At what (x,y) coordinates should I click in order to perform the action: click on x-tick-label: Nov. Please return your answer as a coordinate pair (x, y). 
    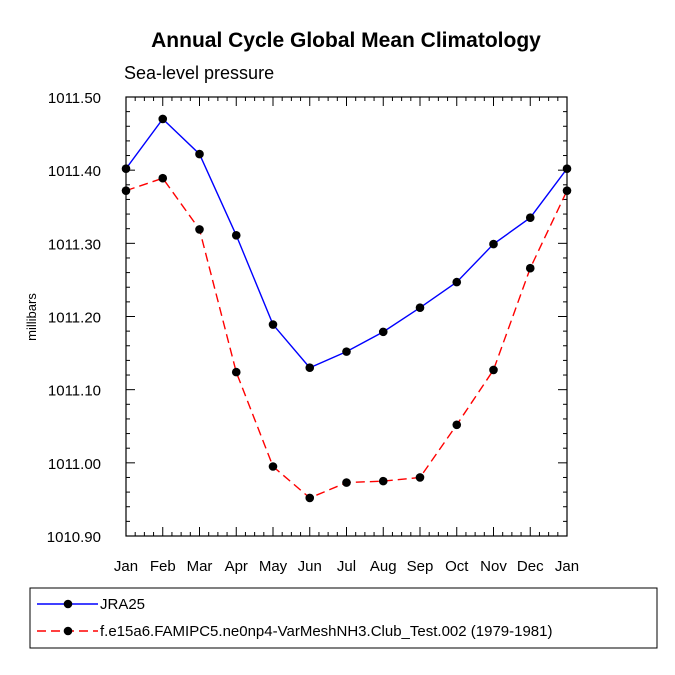
    Looking at the image, I should click on (493, 566).